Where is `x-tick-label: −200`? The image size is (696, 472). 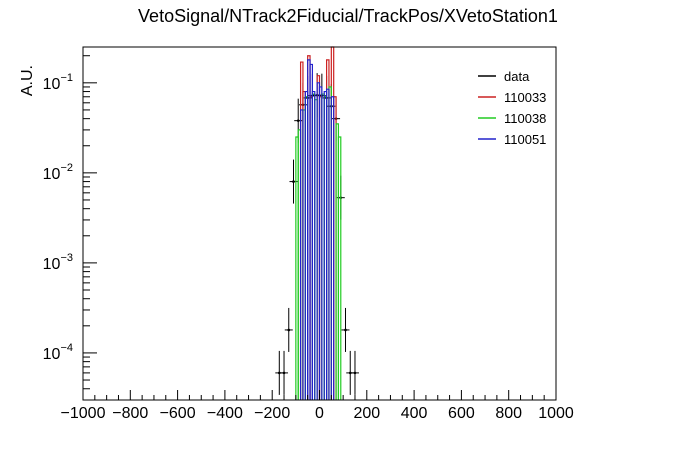
x-tick-label: −200 is located at coordinates (272, 413).